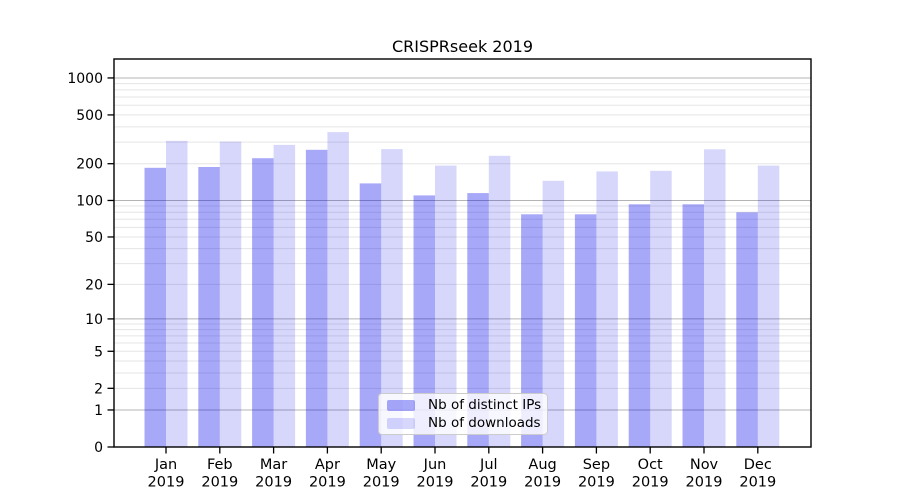 The image size is (900, 500). What do you see at coordinates (463, 414) in the screenshot?
I see `legend: Nb of distinct IPs Nb of downloads` at bounding box center [463, 414].